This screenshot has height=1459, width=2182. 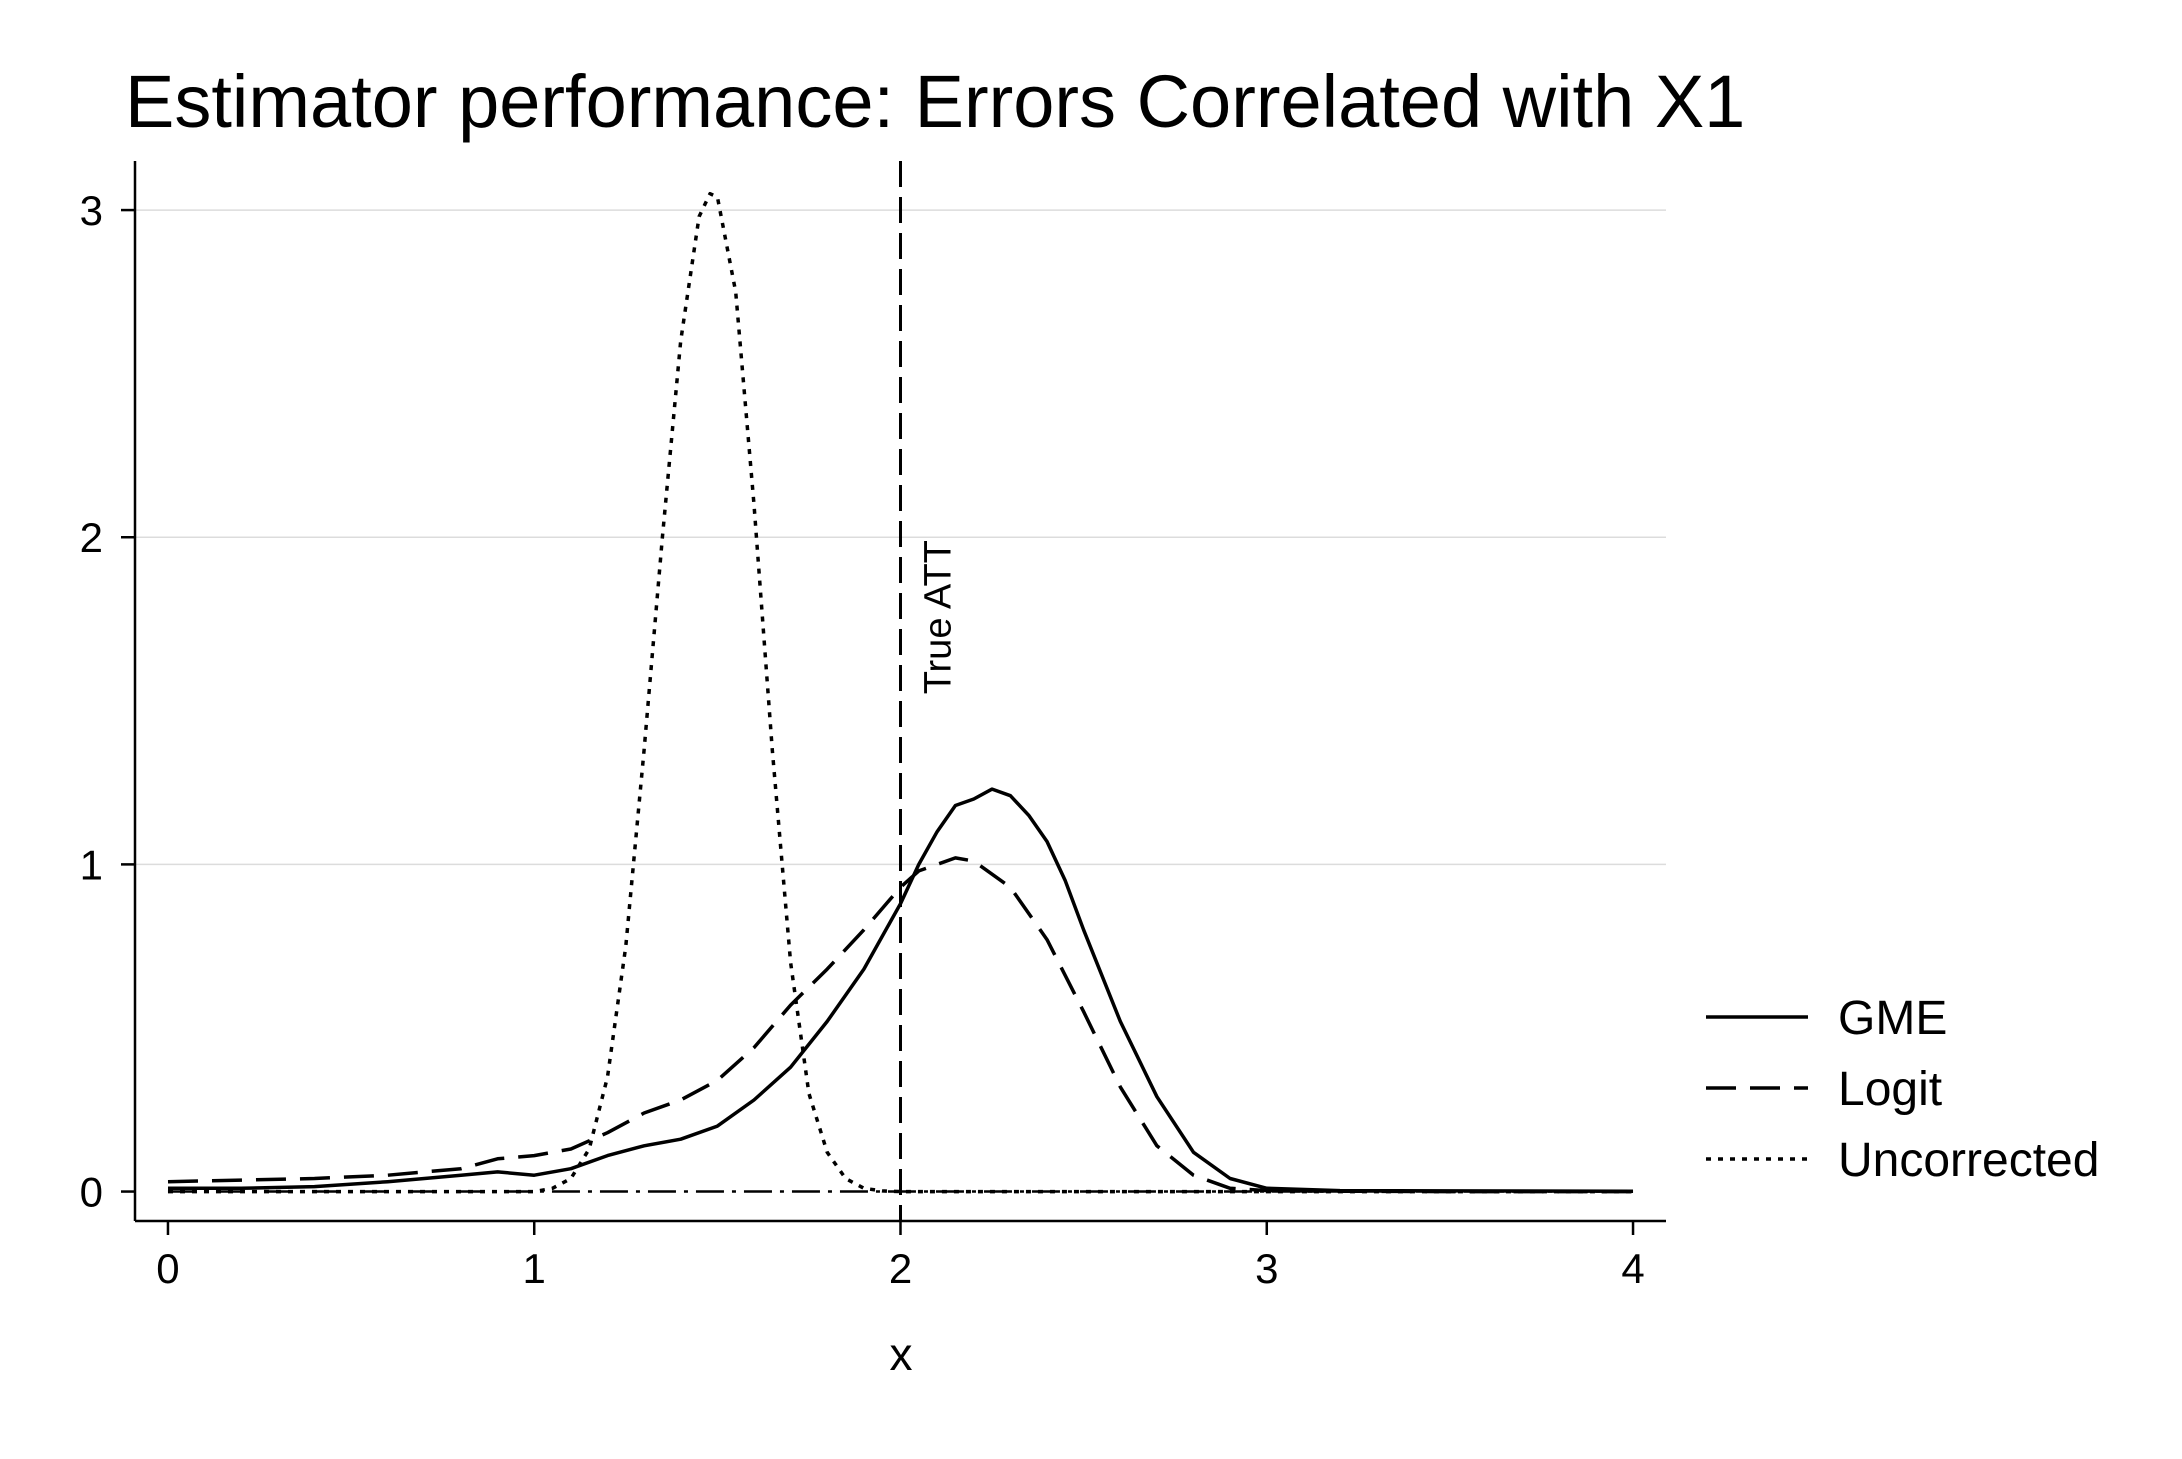 What do you see at coordinates (900, 1268) in the screenshot?
I see `x-tick-label-2: 2` at bounding box center [900, 1268].